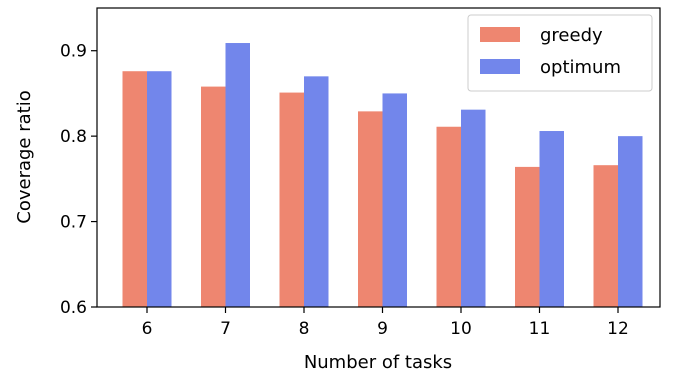  What do you see at coordinates (571, 35) in the screenshot?
I see `legend-label-greedy: greedy` at bounding box center [571, 35].